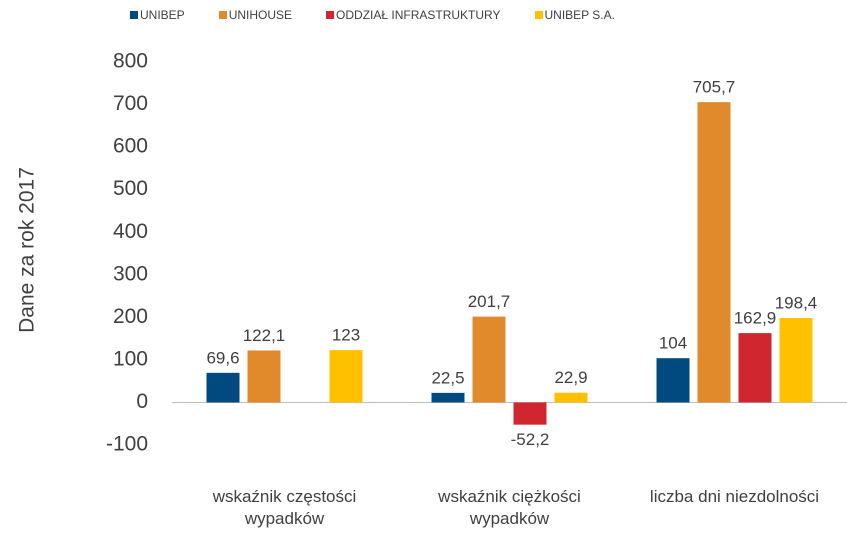  I want to click on data-label: 705,7, so click(714, 87).